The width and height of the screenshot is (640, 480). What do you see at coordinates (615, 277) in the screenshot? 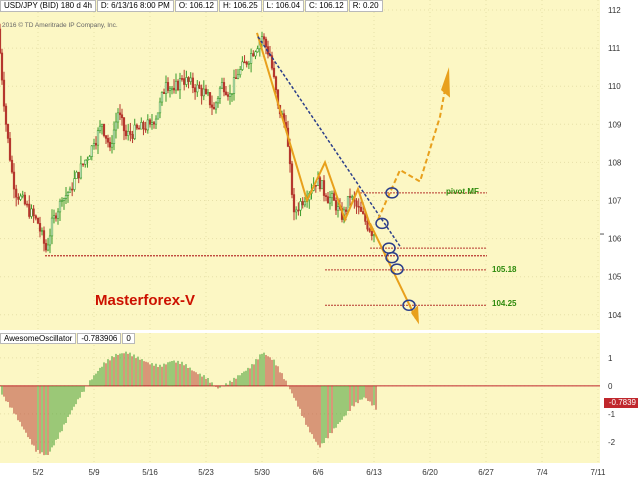
I see `price-tick-label: 105` at bounding box center [615, 277].